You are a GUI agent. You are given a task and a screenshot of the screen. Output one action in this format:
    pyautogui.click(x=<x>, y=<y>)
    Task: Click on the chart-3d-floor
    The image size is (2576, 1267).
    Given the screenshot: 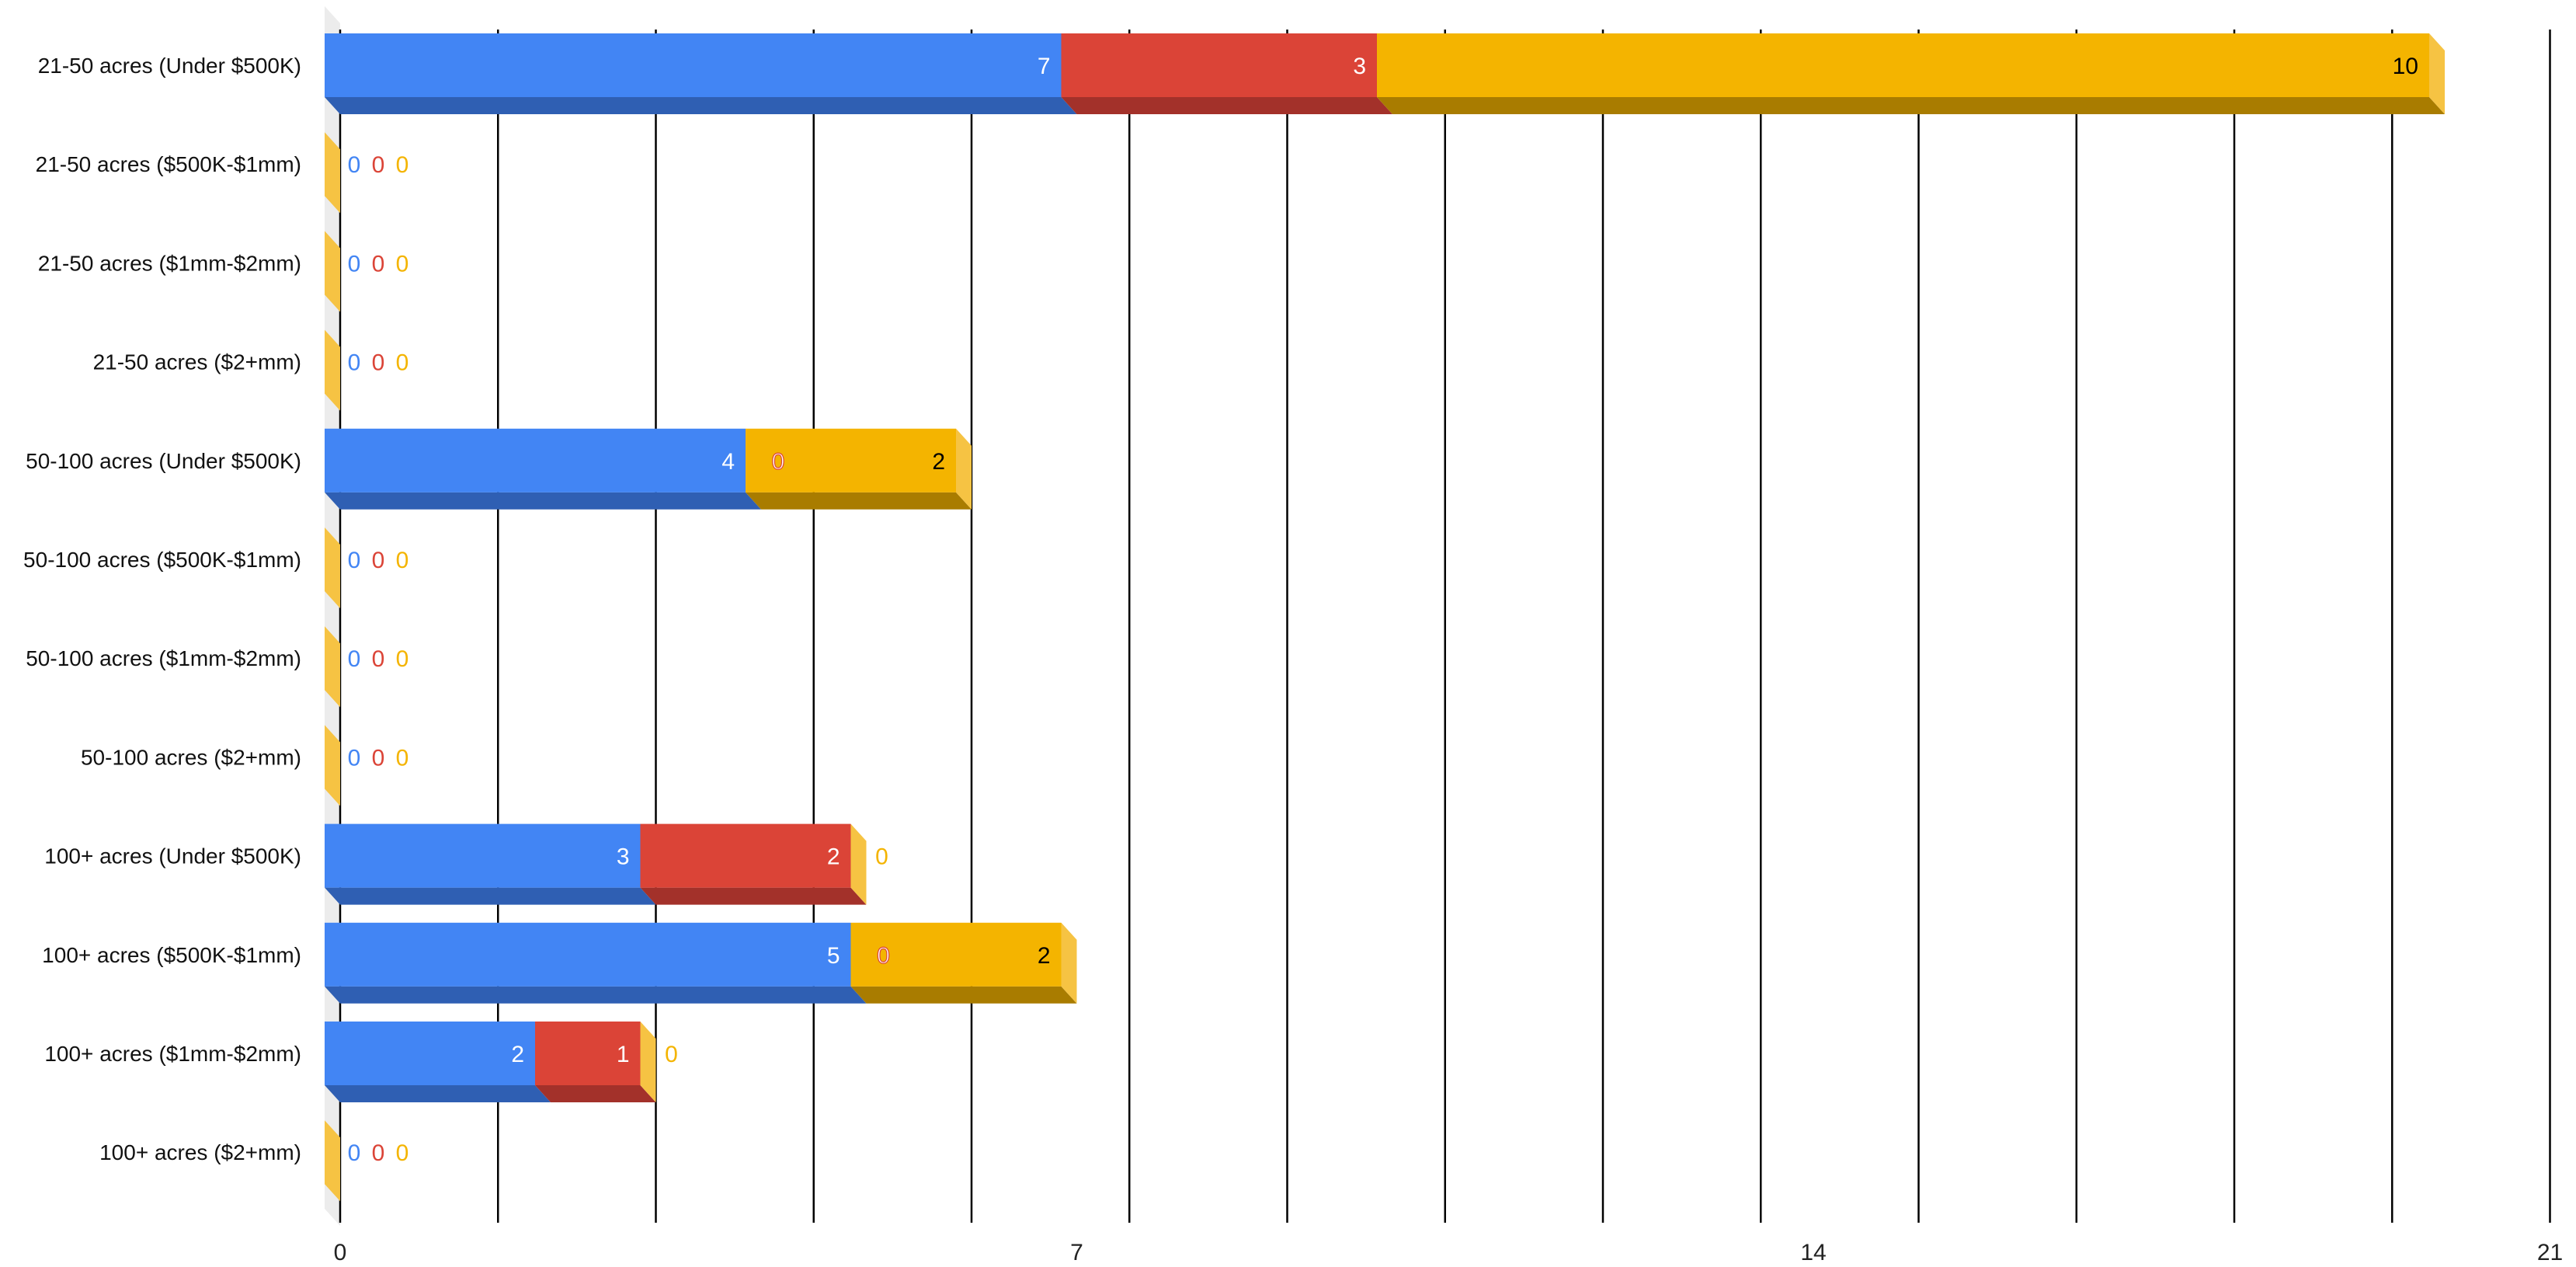 What is the action you would take?
    pyautogui.click(x=332, y=616)
    